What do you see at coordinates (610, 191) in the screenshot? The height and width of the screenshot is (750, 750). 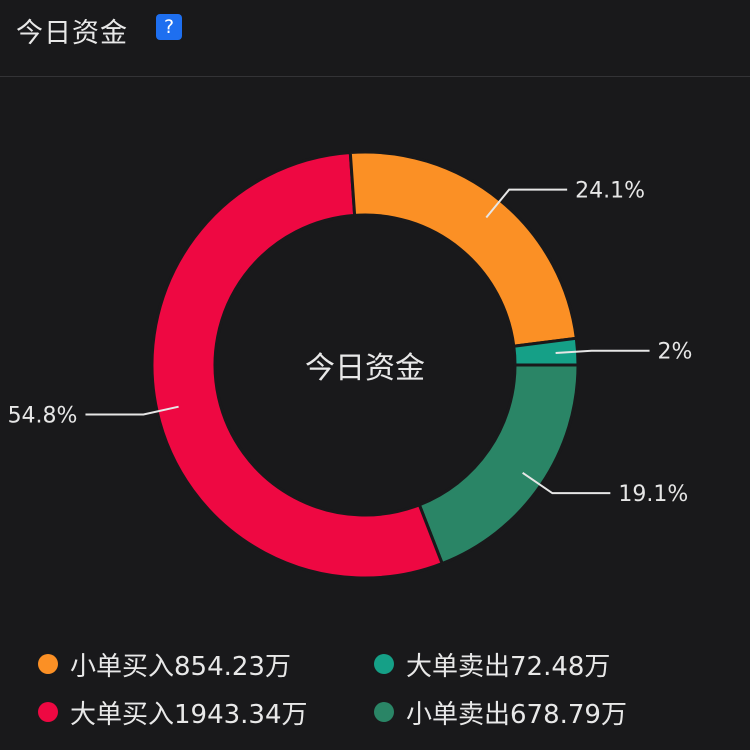 I see `data-label: 24.1%` at bounding box center [610, 191].